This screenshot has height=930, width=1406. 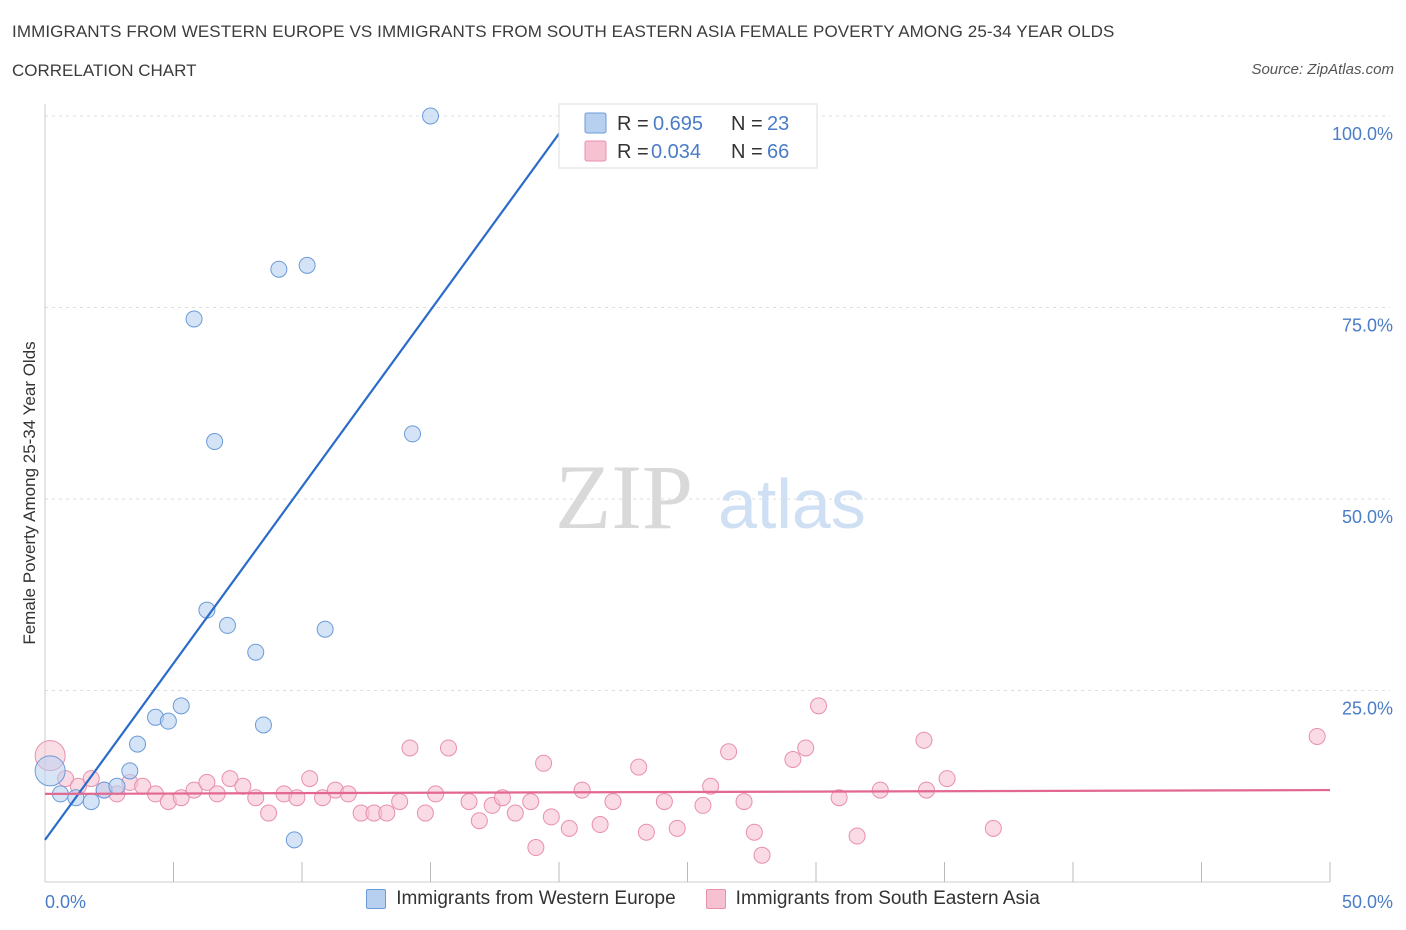 I want to click on stats-n-value-blue: 23, so click(x=778, y=124).